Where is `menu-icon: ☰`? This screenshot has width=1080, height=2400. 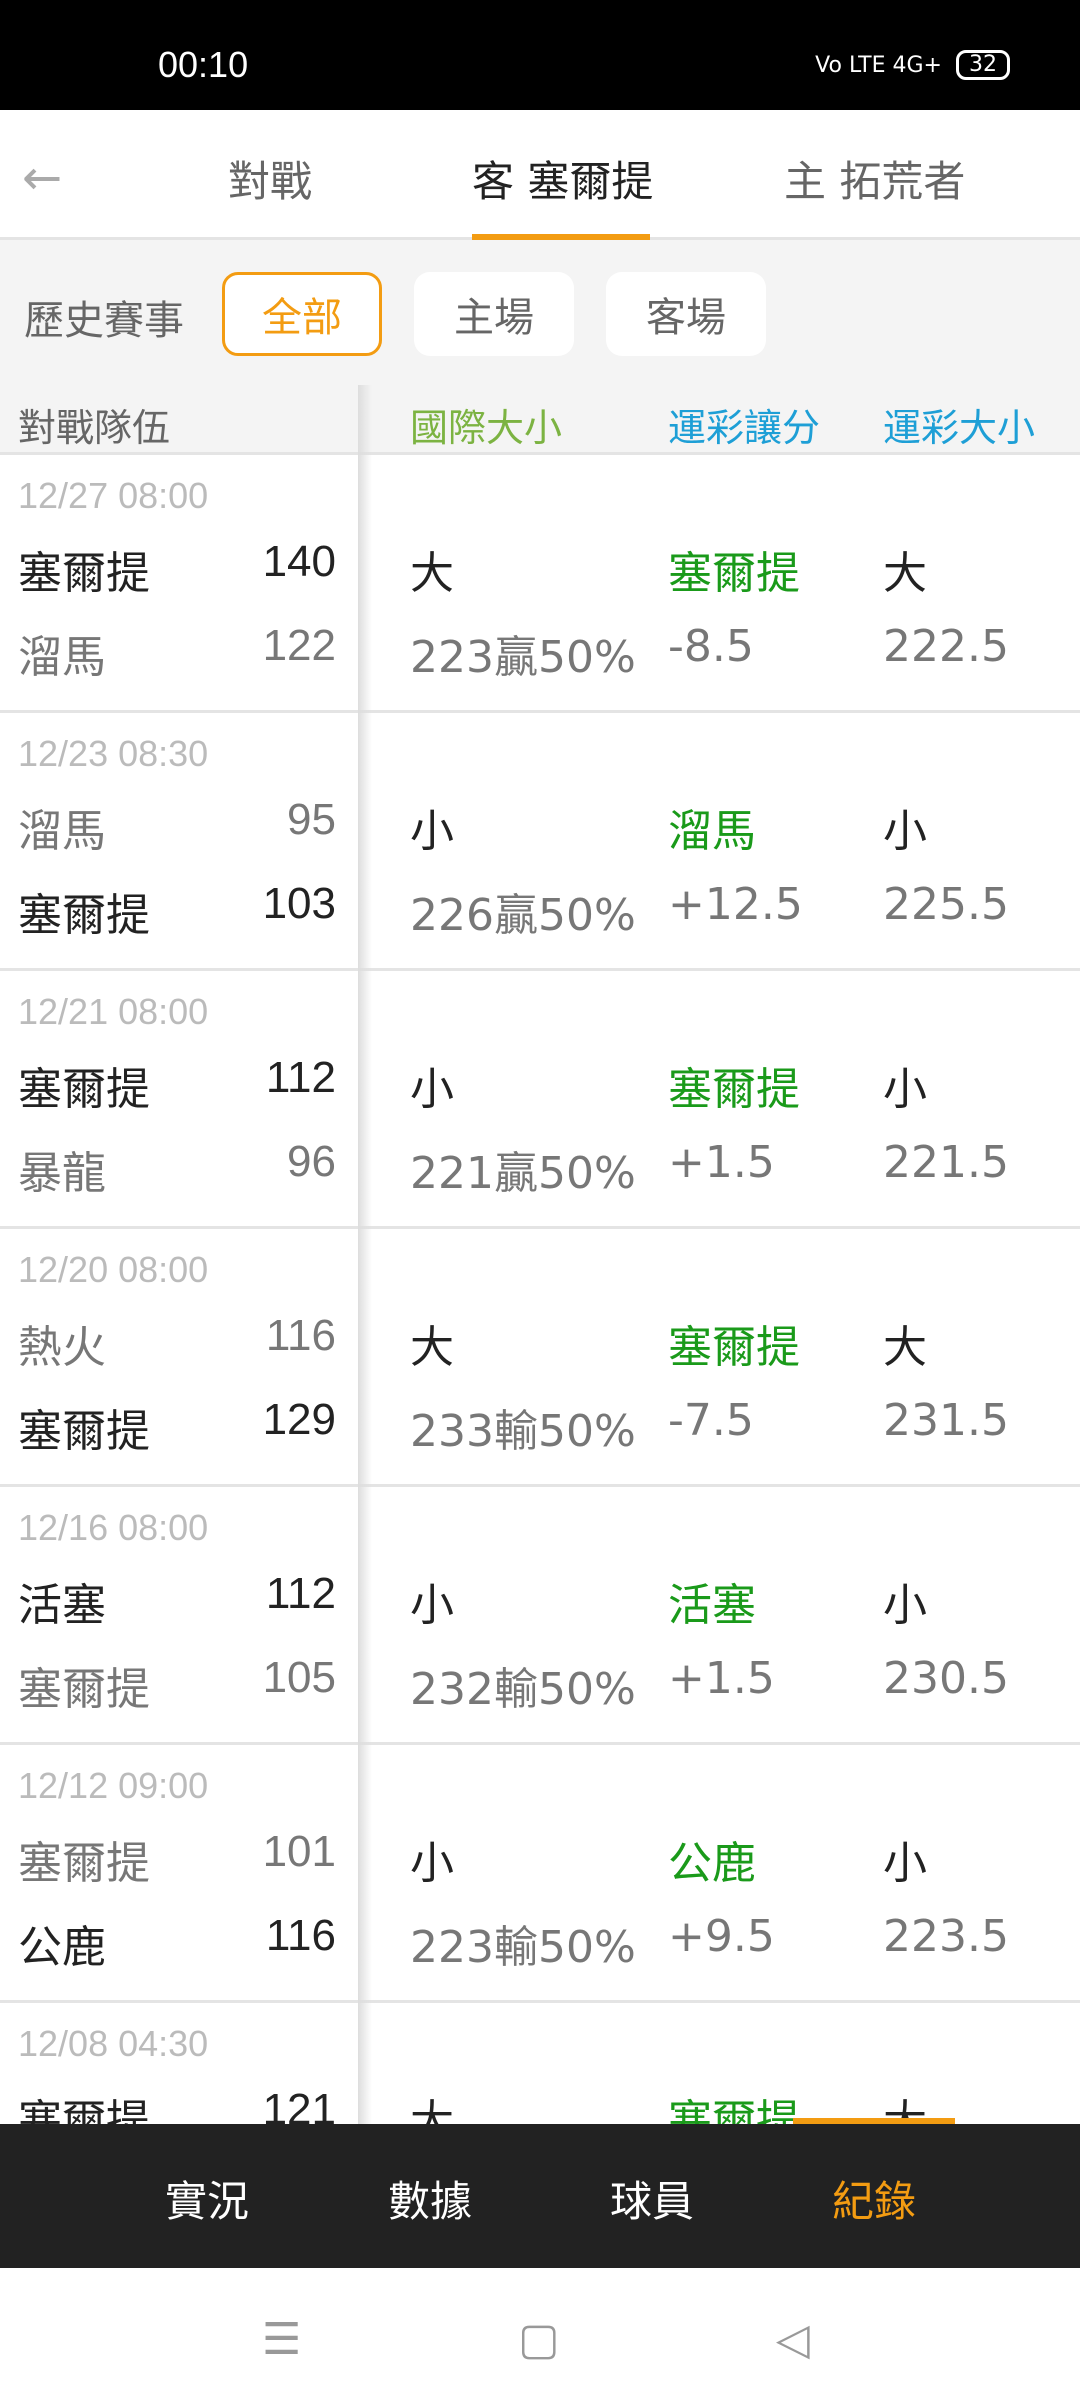
menu-icon: ☰ is located at coordinates (282, 2339).